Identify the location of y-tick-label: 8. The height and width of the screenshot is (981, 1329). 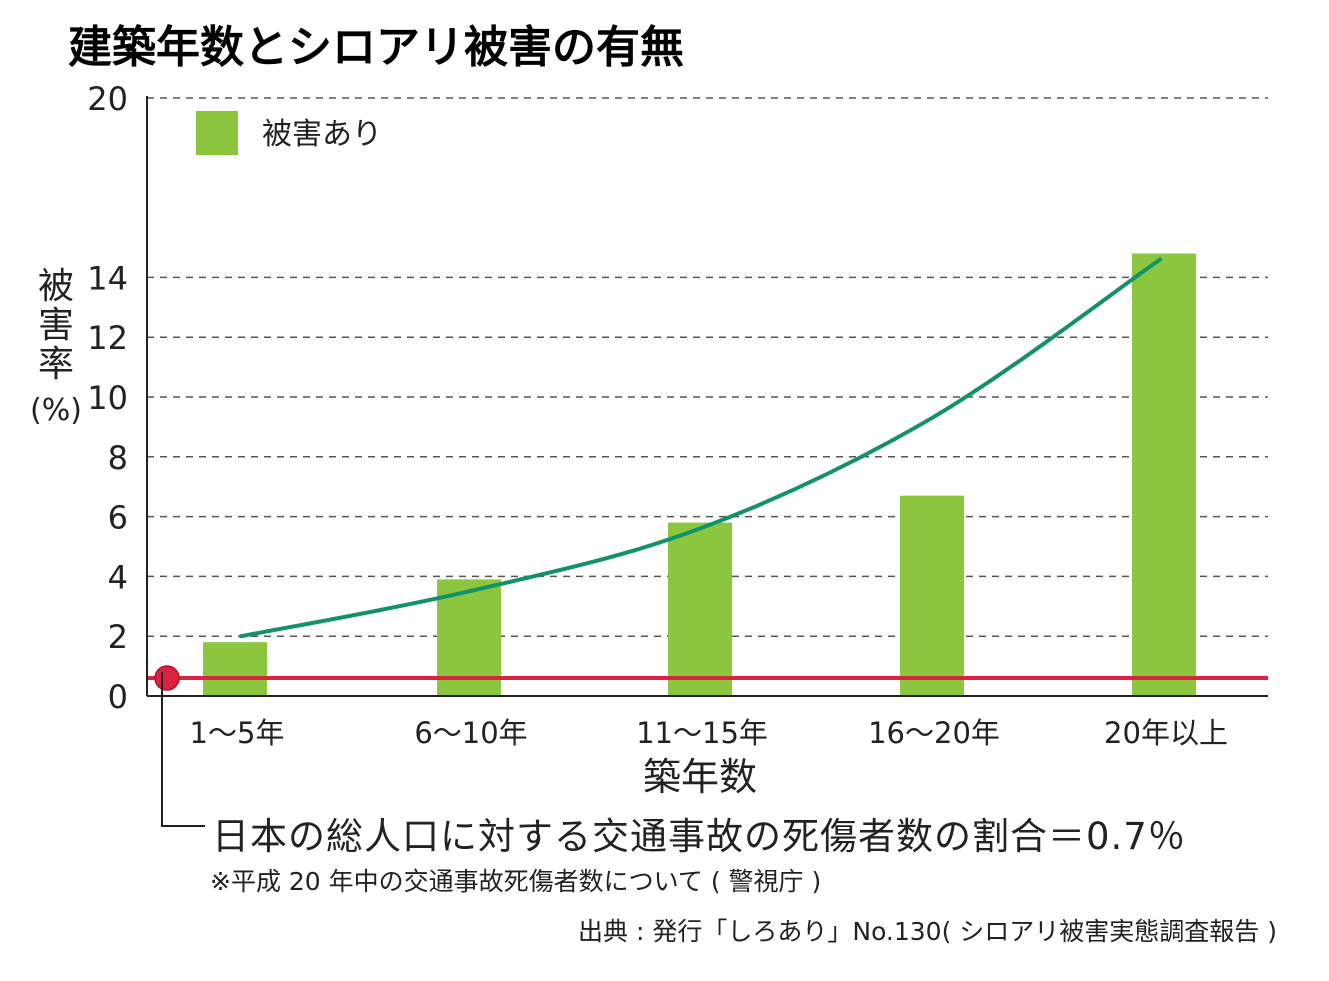
(118, 458).